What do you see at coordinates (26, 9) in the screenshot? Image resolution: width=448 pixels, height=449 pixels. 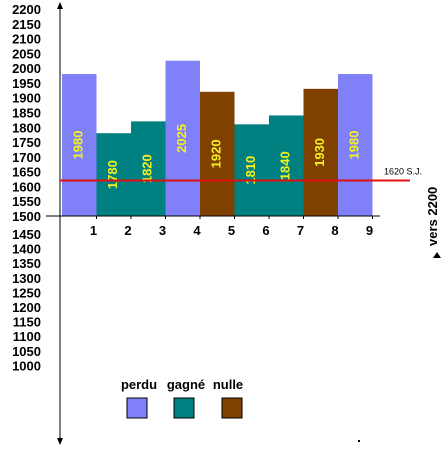 I see `y-tick-label: 2200` at bounding box center [26, 9].